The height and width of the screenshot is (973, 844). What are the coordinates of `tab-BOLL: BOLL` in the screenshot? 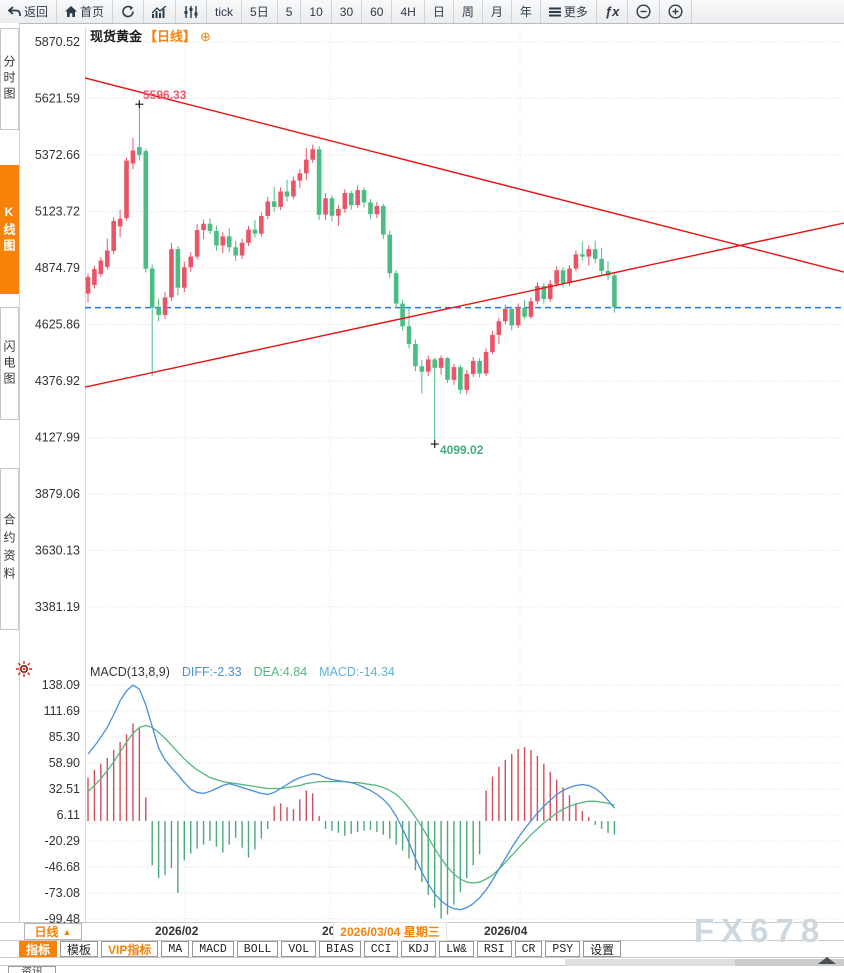 It's located at (257, 949).